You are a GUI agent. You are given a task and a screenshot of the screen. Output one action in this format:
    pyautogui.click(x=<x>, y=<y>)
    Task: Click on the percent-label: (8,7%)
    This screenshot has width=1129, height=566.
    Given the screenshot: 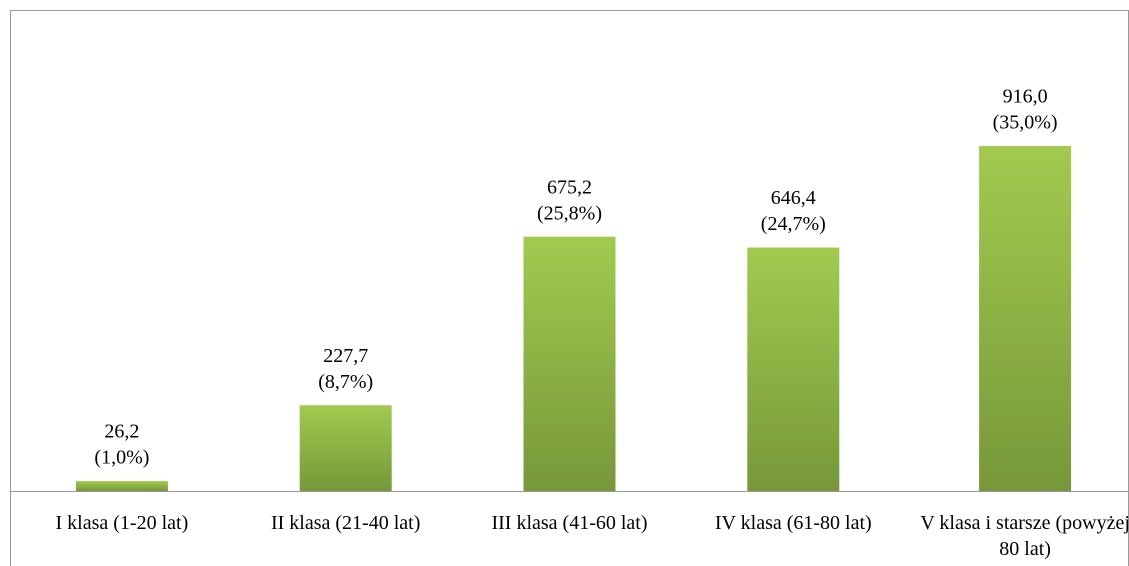 What is the action you would take?
    pyautogui.click(x=345, y=382)
    